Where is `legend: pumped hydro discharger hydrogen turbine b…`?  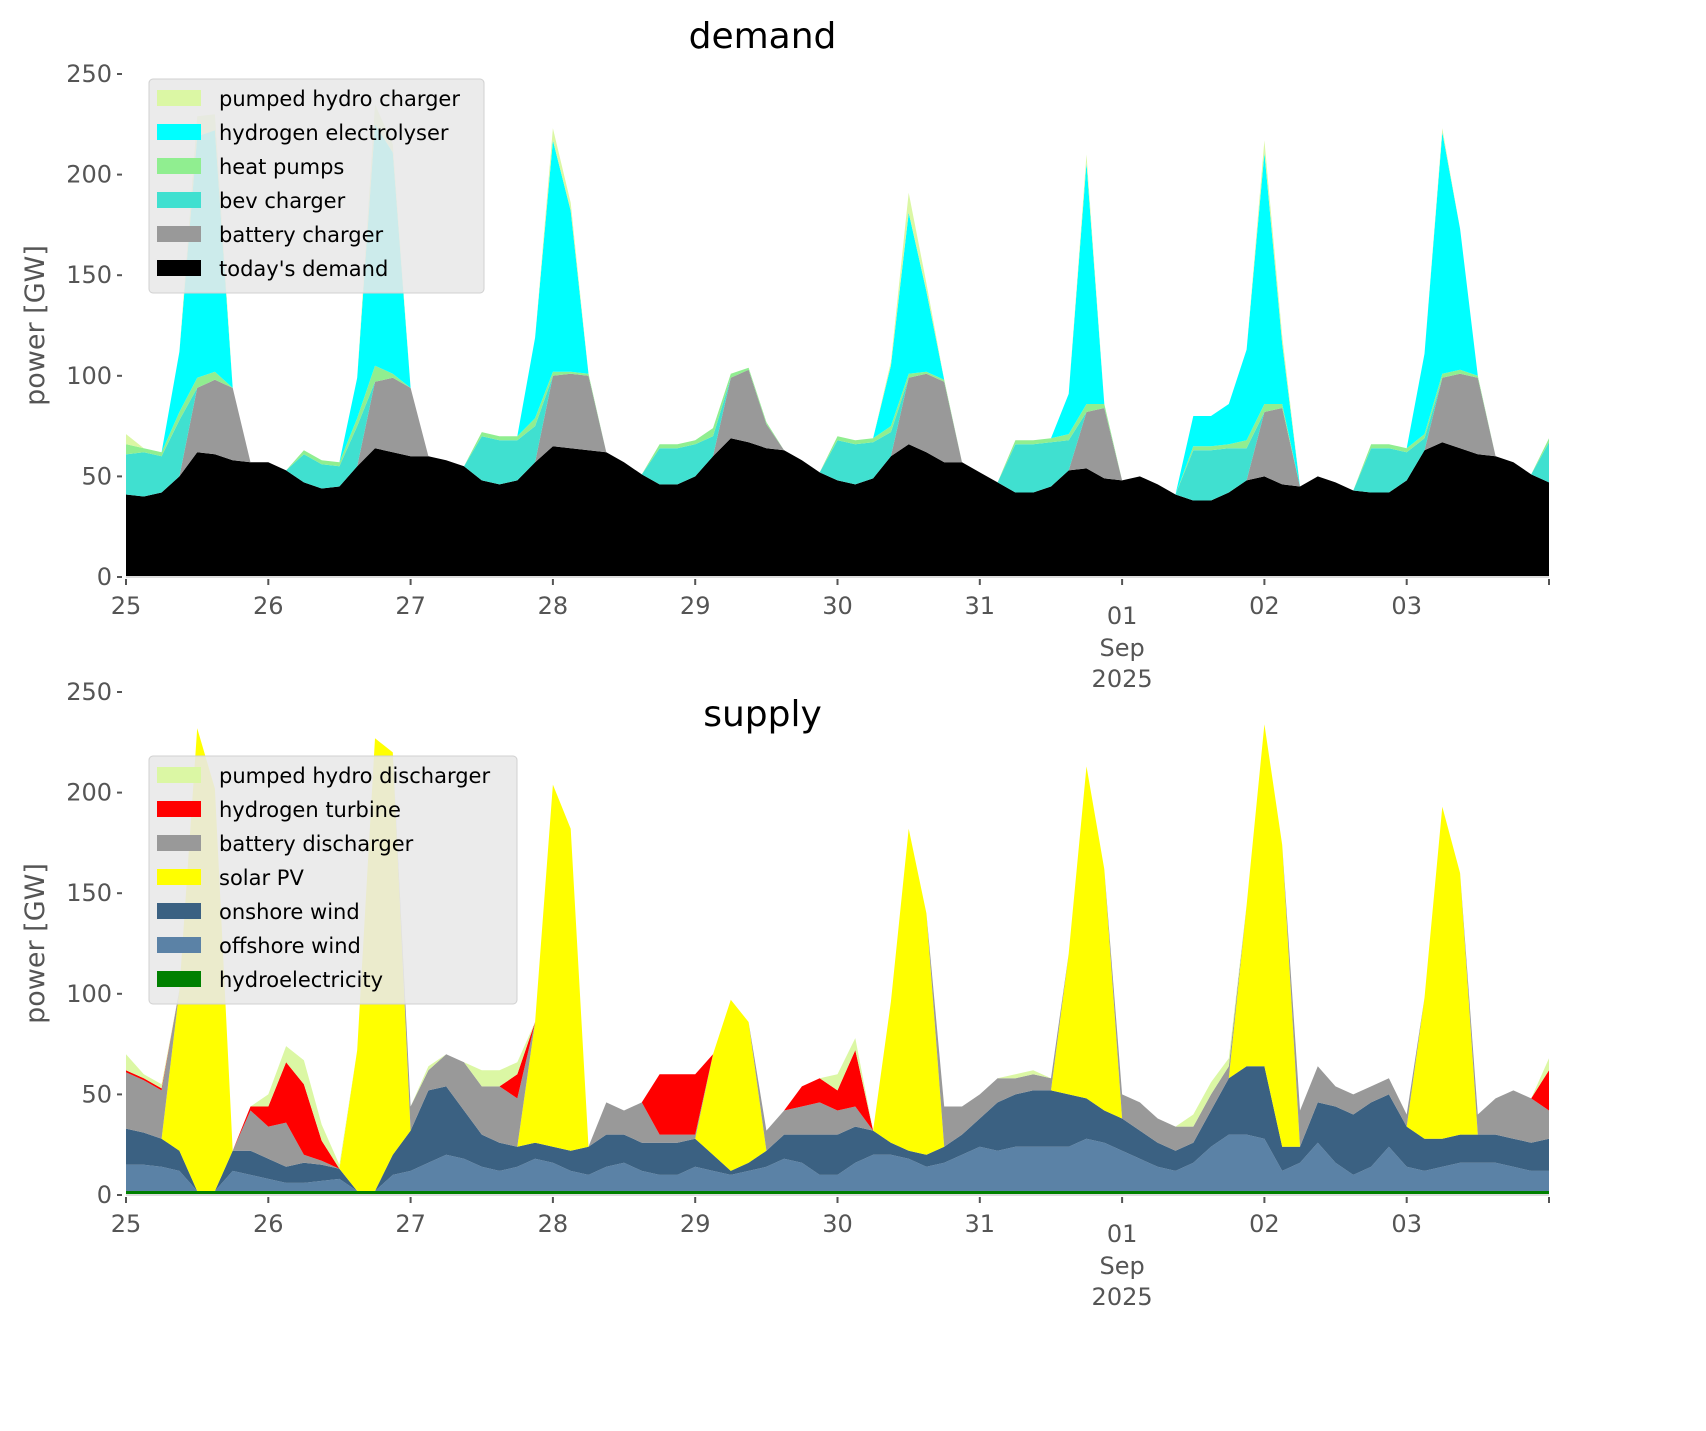
legend: pumped hydro discharger hydrogen turbine b… is located at coordinates (333, 880).